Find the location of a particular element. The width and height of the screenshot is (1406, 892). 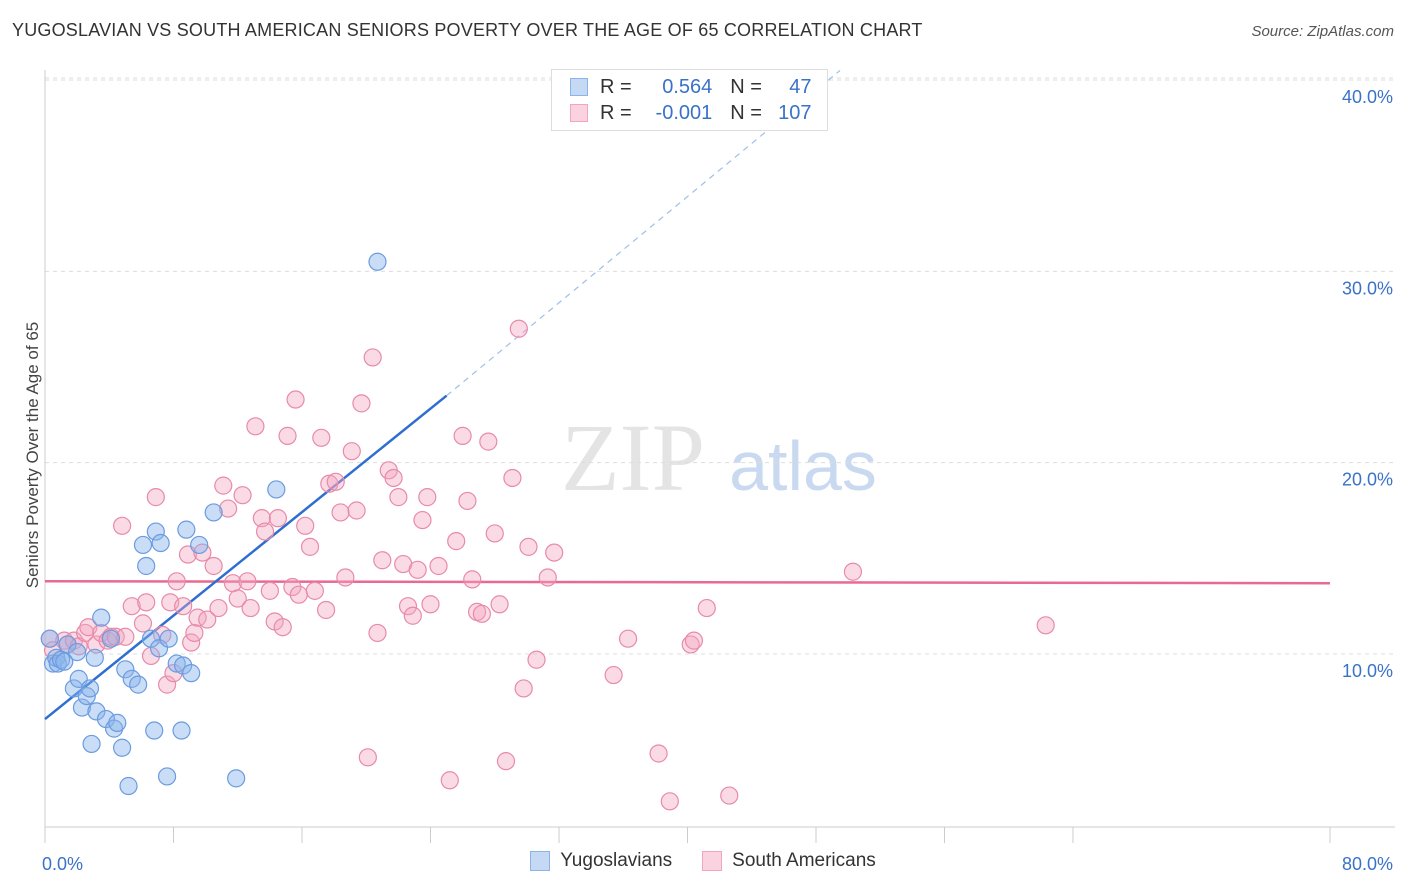

swatch-south-americans is located at coordinates (579, 113).